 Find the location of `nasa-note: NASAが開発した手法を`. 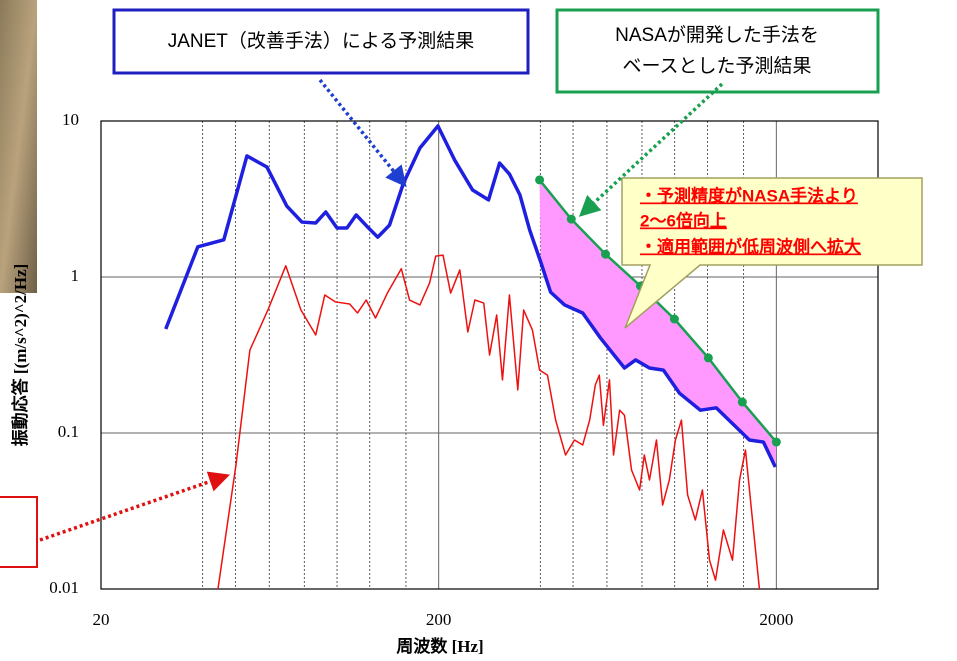

nasa-note: NASAが開発した手法を is located at coordinates (717, 35).